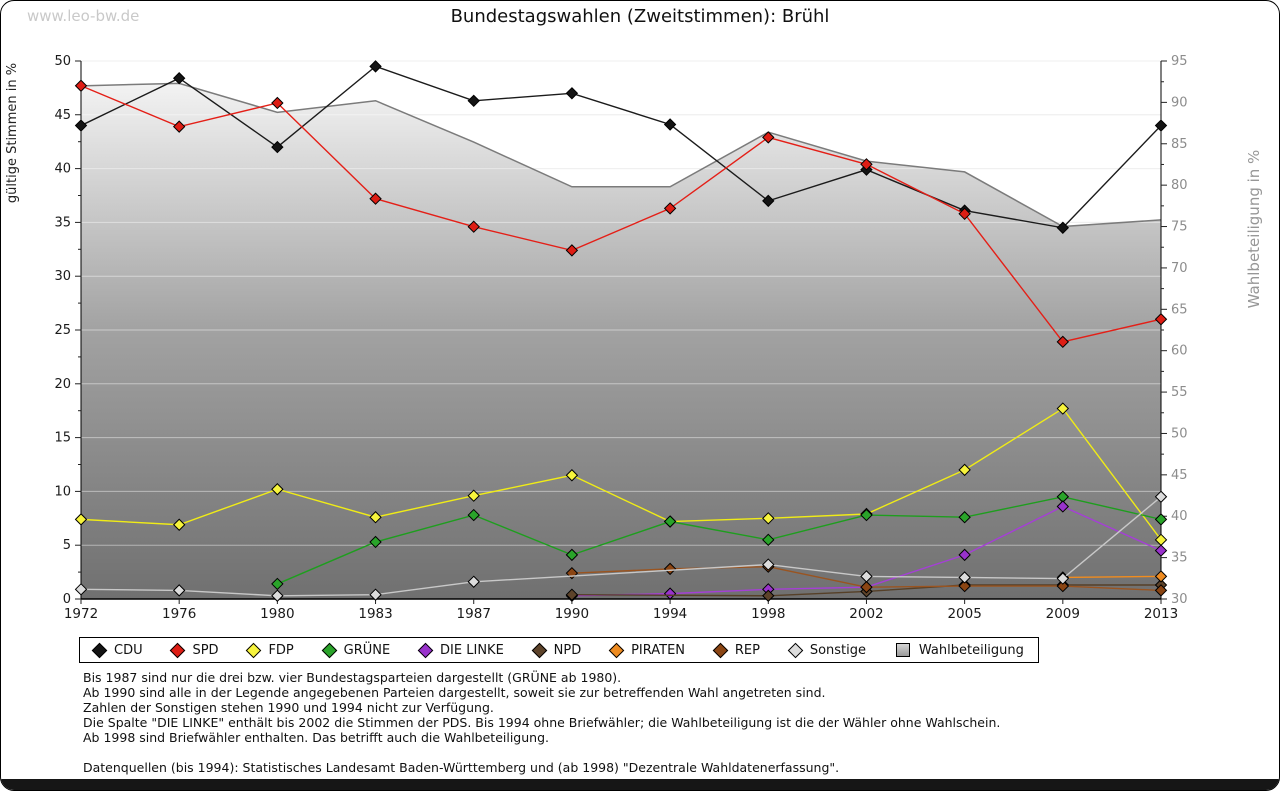  What do you see at coordinates (1179, 185) in the screenshot?
I see `svg-text: 80` at bounding box center [1179, 185].